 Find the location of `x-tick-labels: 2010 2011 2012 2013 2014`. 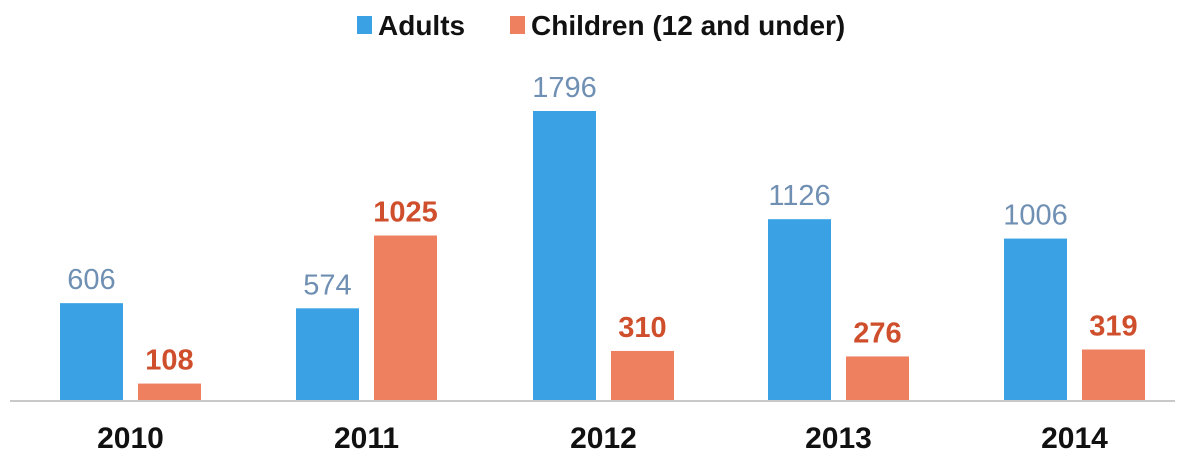

x-tick-labels: 2010 2011 2012 2013 2014 is located at coordinates (602, 438).